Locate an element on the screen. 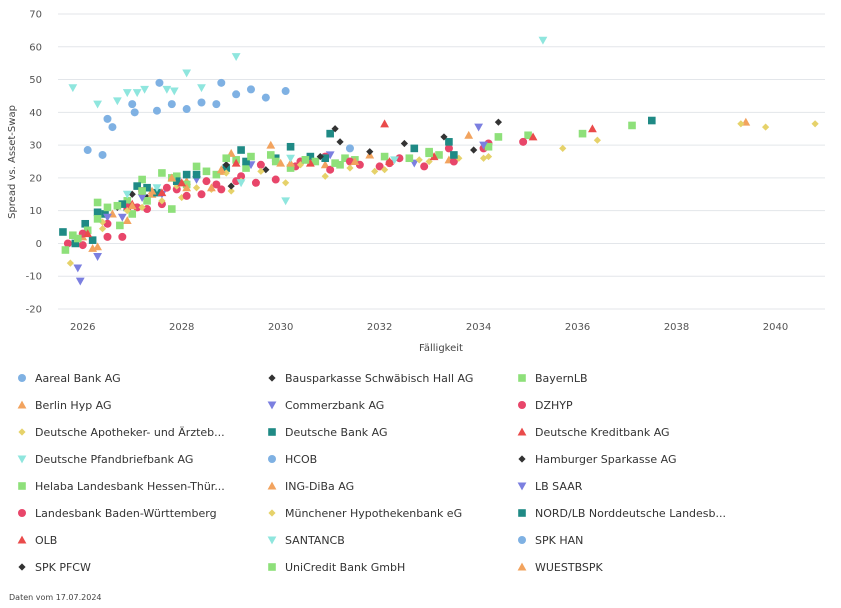 The height and width of the screenshot is (608, 841). legend-item-deutsche-kreditbank-ag: Deutsche Kreditbank AG is located at coordinates (593, 432).